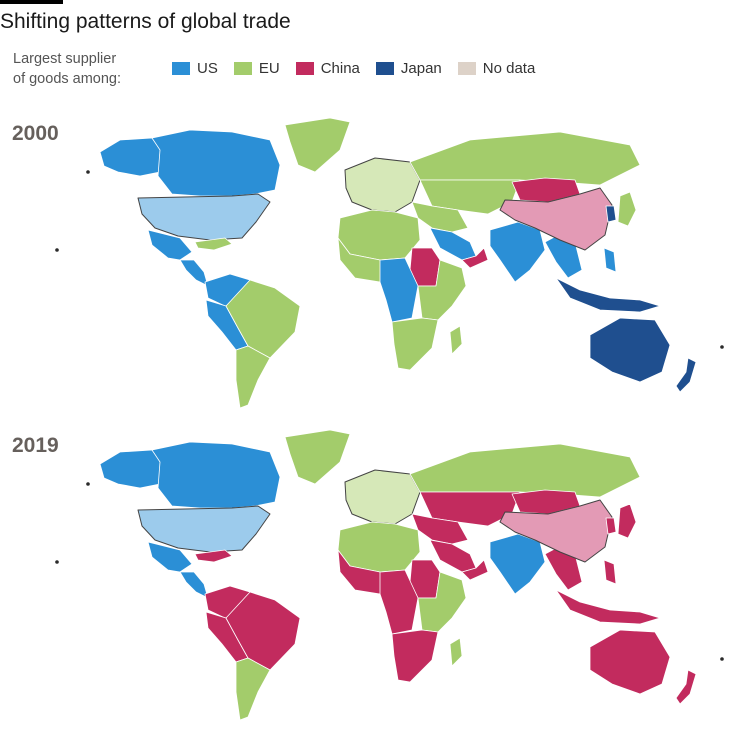 This screenshot has height=754, width=750. What do you see at coordinates (78, 69) in the screenshot?
I see `legend-caption: Largest supplier of goods among:` at bounding box center [78, 69].